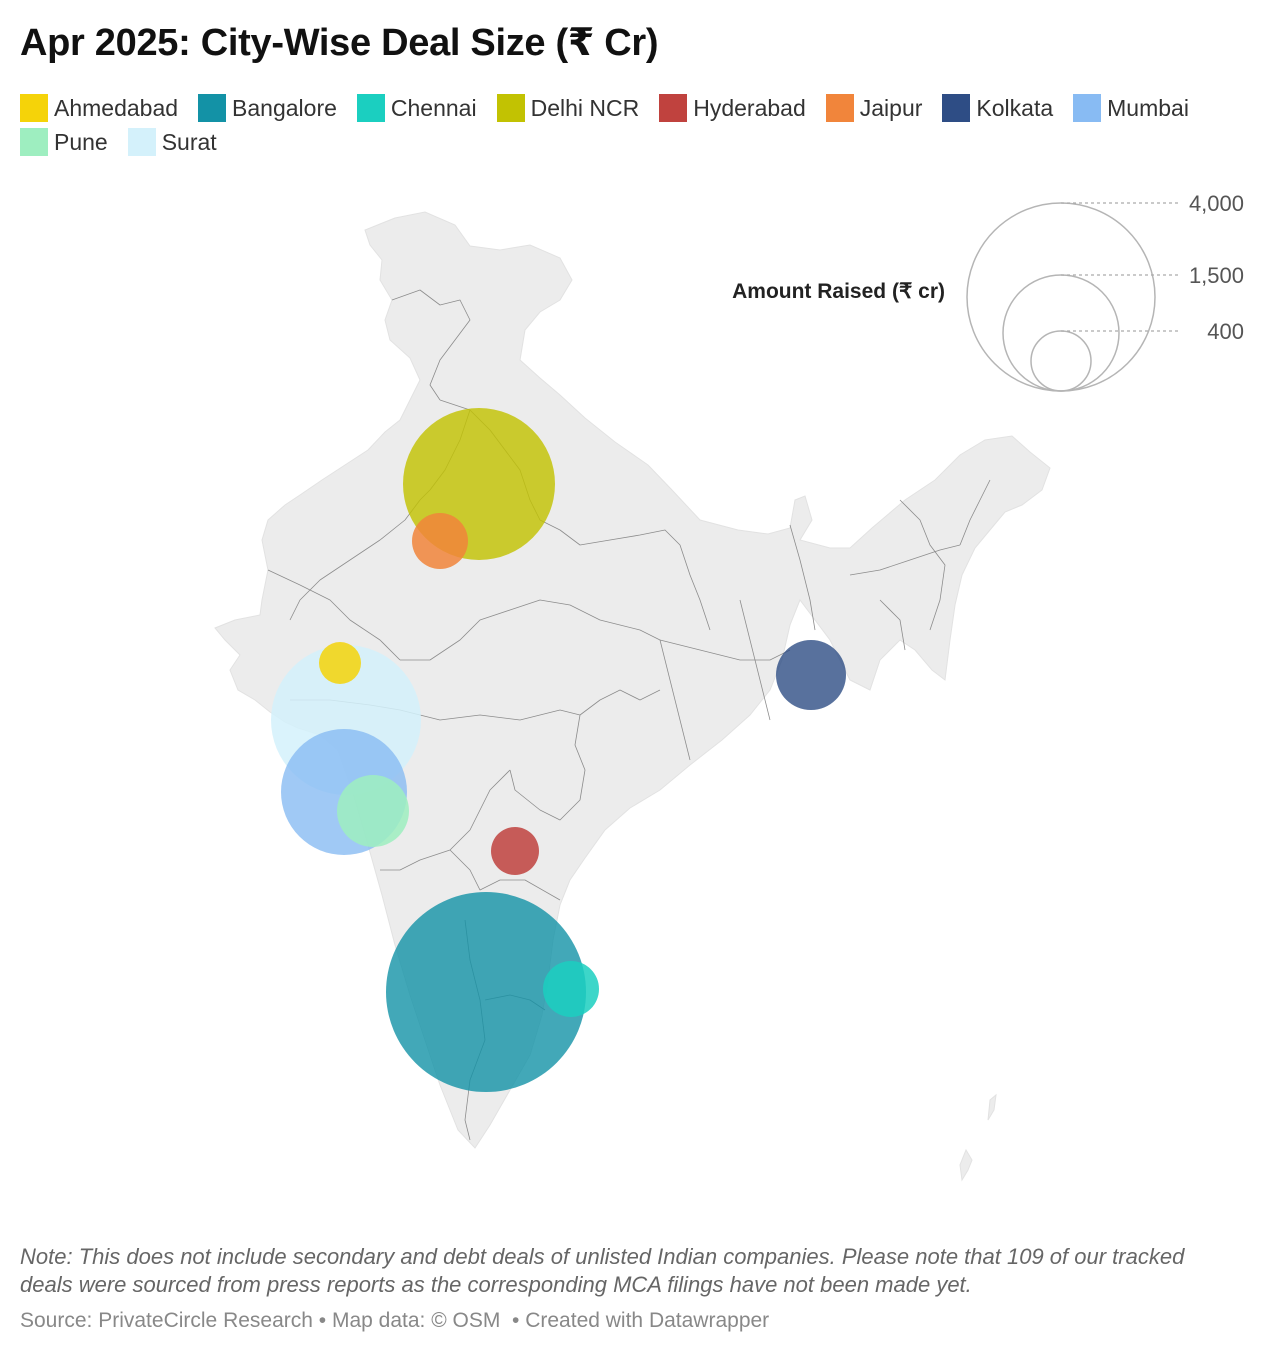  I want to click on legend-label: Kolkata, so click(1015, 107).